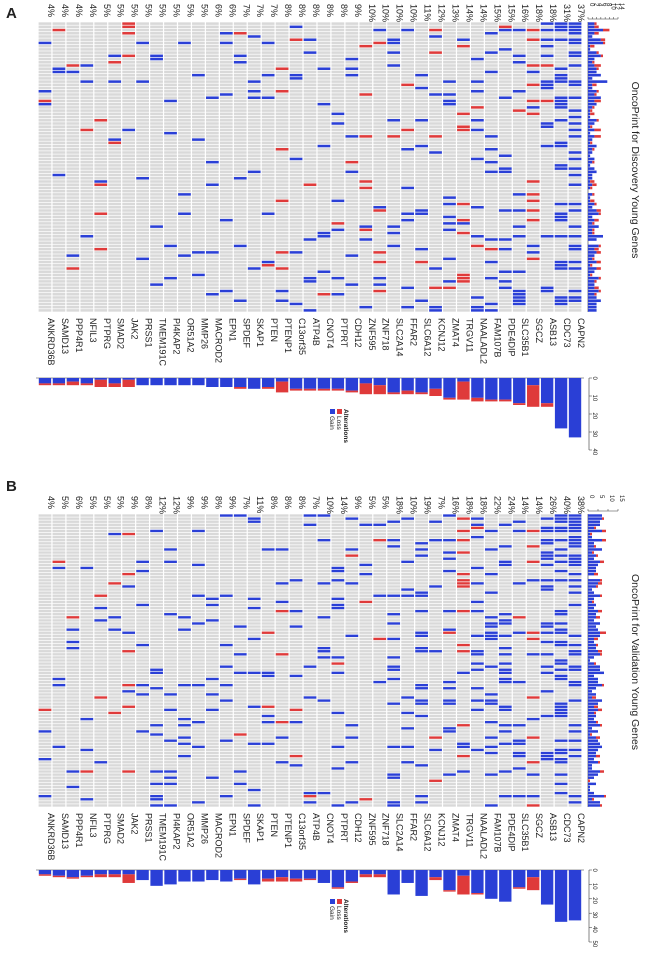 Image resolution: width=650 pixels, height=967 pixels. I want to click on panel-title: OncoPrint for Validation Young Genes, so click(635, 662).